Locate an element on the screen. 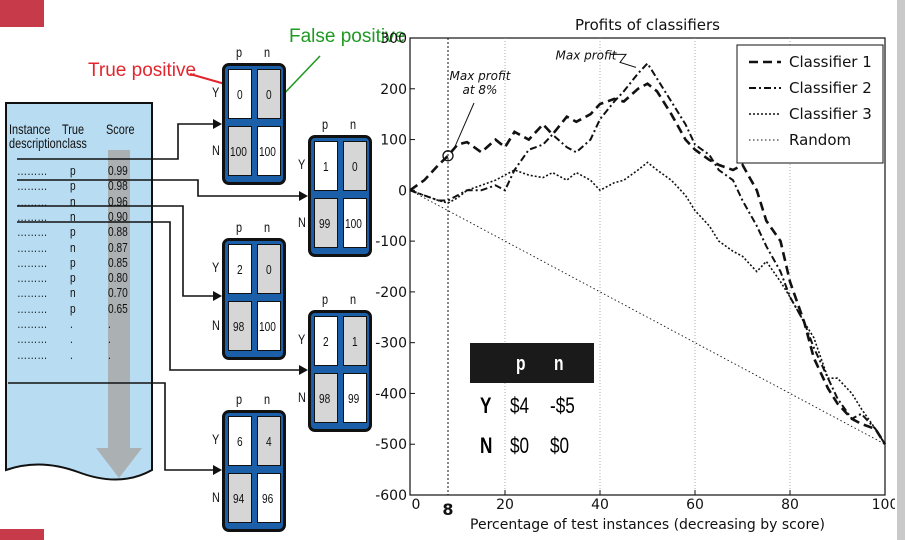 Image resolution: width=905 pixels, height=540 pixels. matrix-cell-value: 99 is located at coordinates (354, 398).